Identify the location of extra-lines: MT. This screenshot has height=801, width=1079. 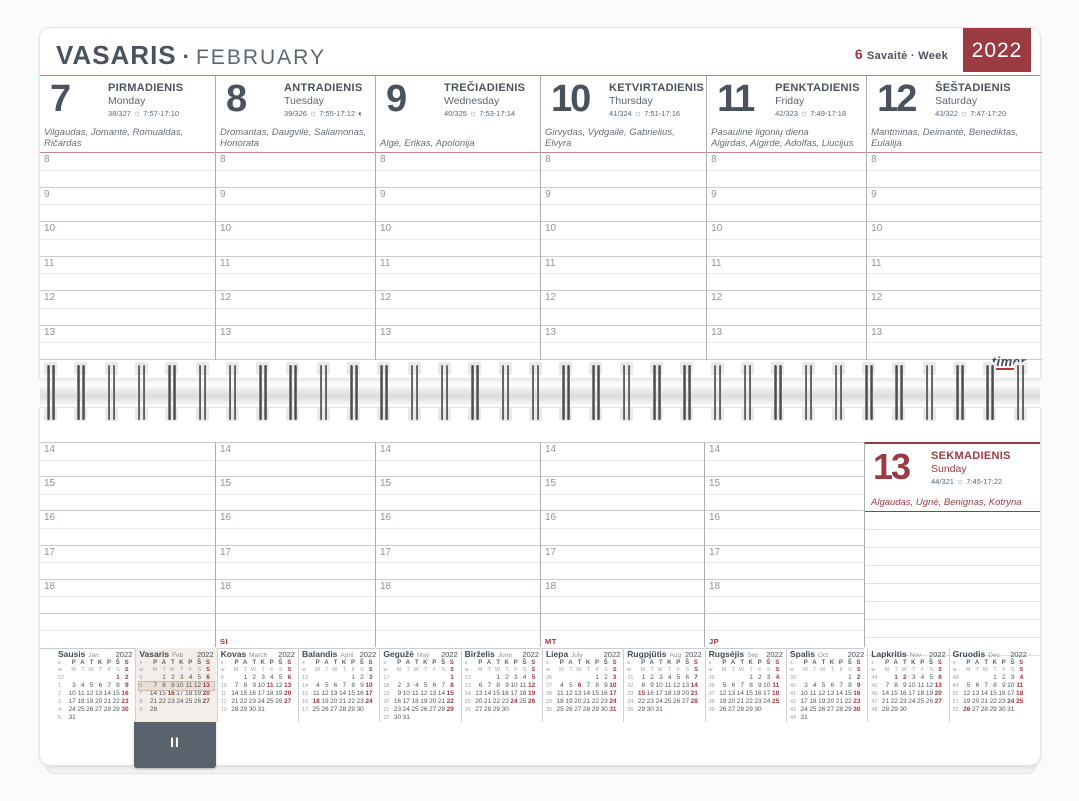
(622, 631).